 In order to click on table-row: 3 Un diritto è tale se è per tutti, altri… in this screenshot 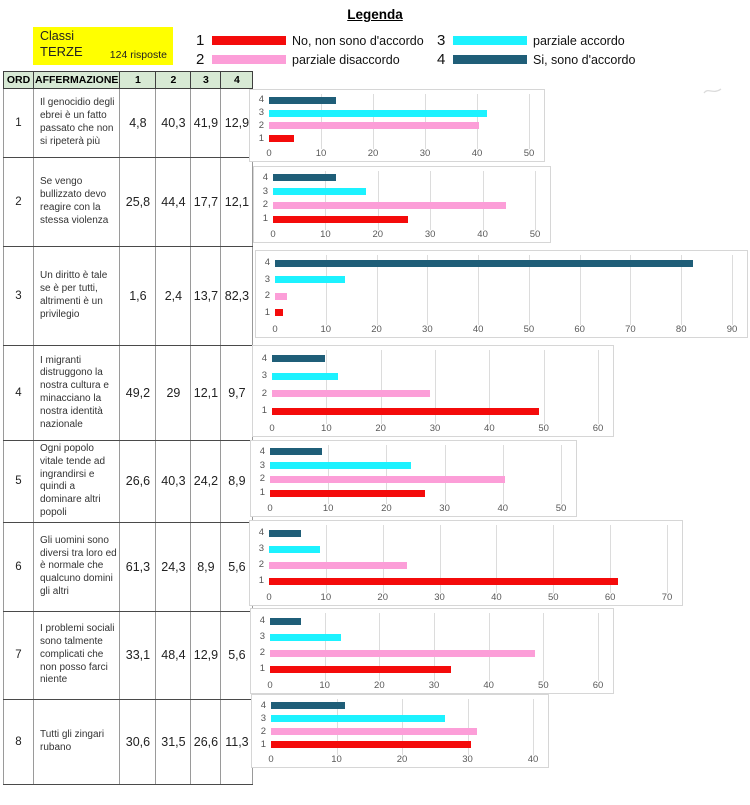, I will do `click(128, 296)`.